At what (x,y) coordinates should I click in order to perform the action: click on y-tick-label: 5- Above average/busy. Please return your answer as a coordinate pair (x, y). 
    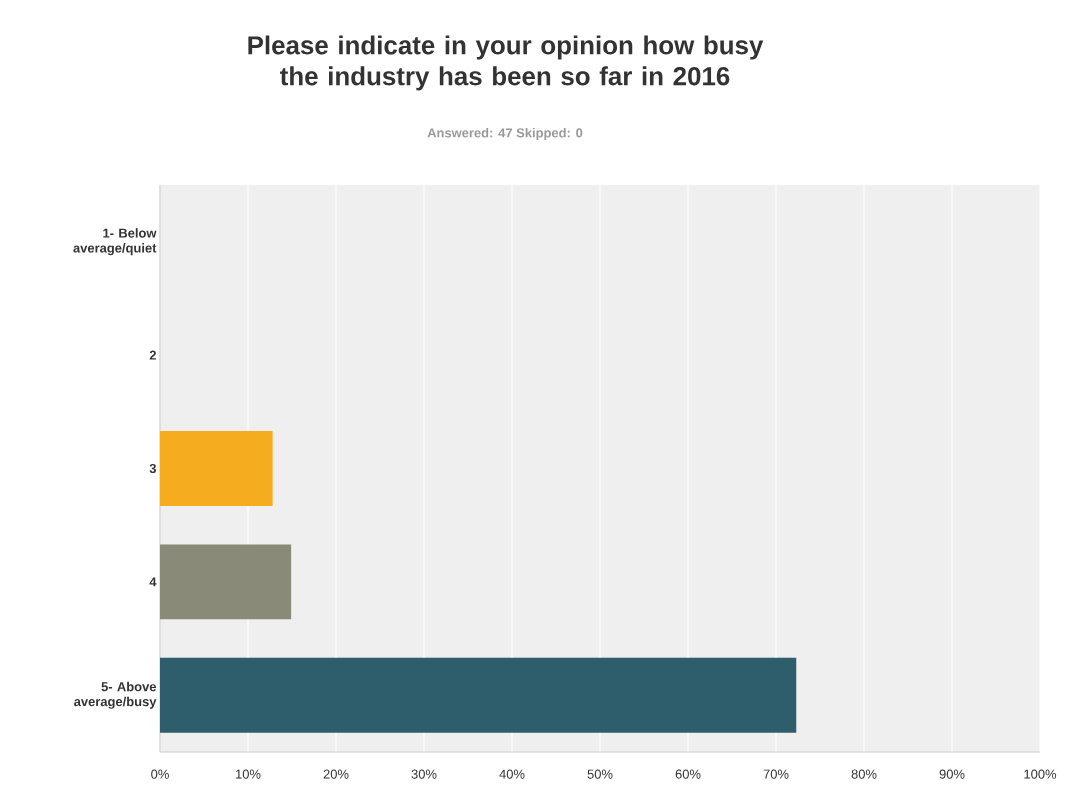
    Looking at the image, I should click on (115, 695).